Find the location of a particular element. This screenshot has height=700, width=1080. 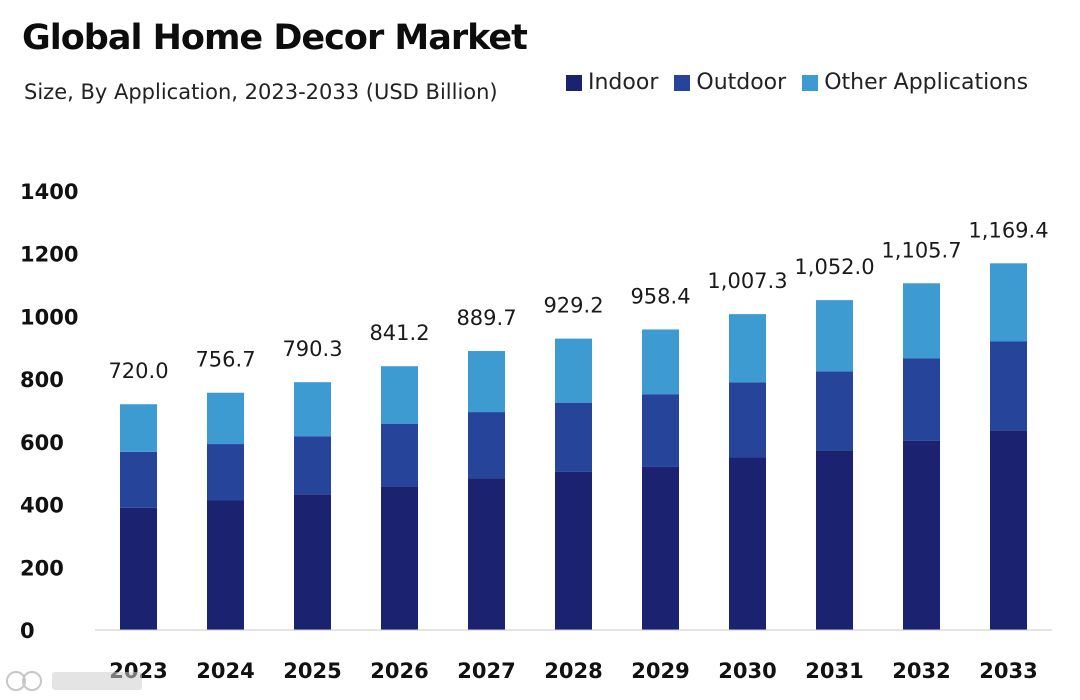

y-tick-label: 1400 is located at coordinates (49, 192).